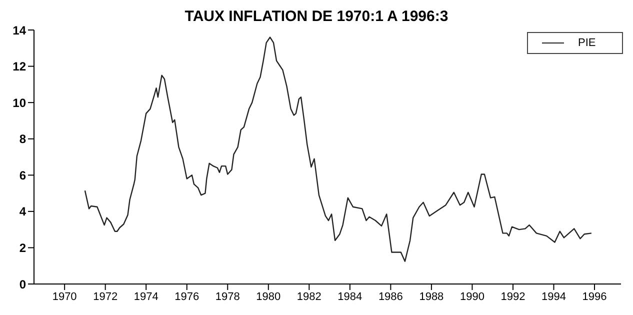 Image resolution: width=633 pixels, height=315 pixels. Describe the element at coordinates (587, 43) in the screenshot. I see `legend-label: PIE` at that location.